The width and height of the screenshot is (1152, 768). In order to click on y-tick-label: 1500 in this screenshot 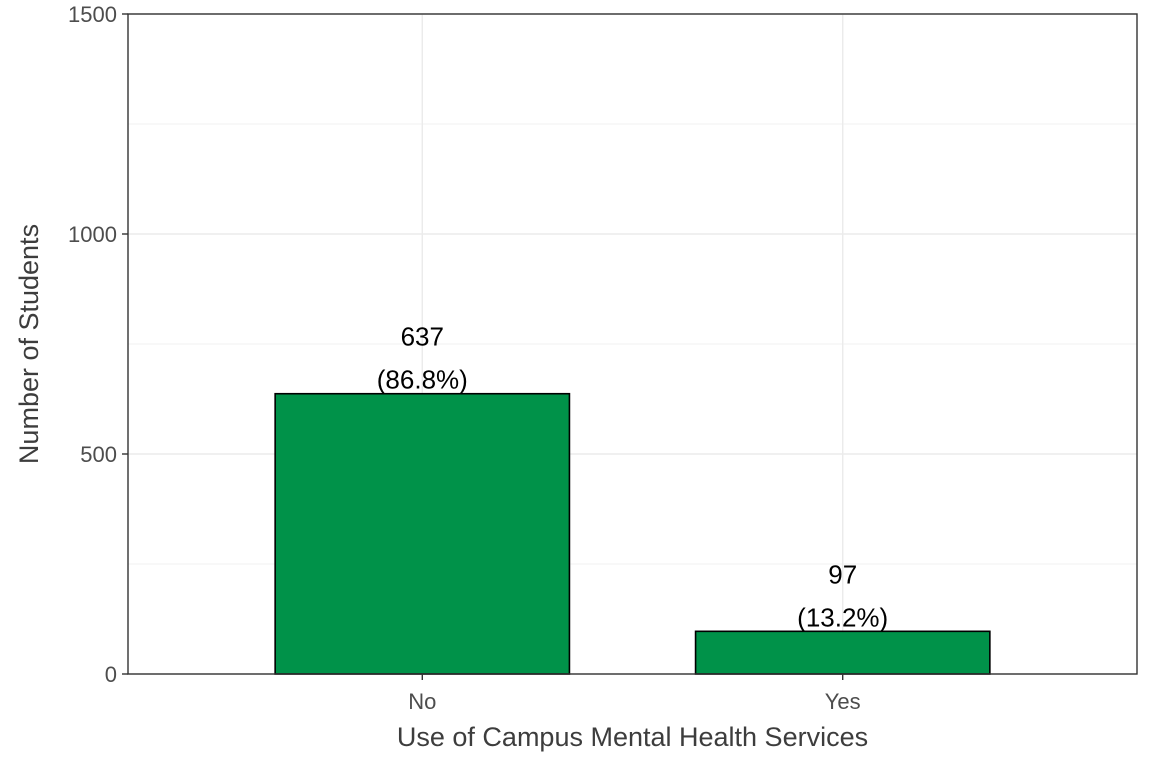, I will do `click(92, 14)`.